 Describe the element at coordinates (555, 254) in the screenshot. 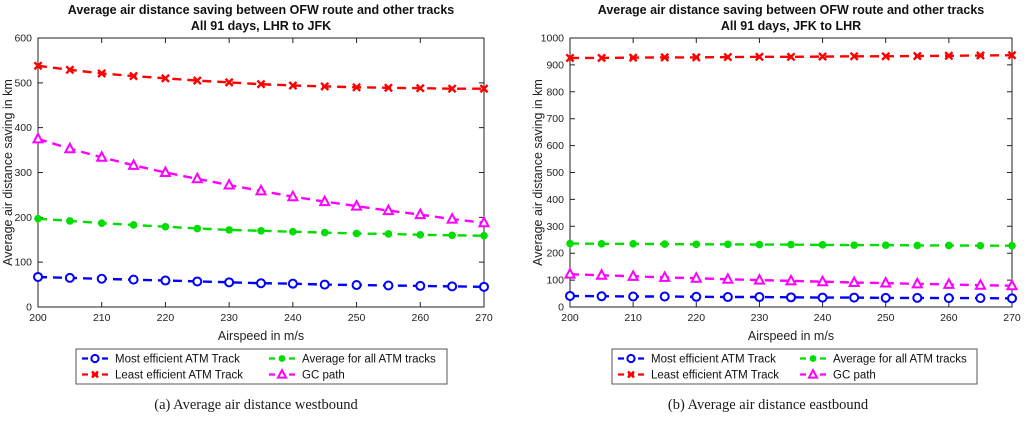

I see `y-tick-label: 200` at that location.